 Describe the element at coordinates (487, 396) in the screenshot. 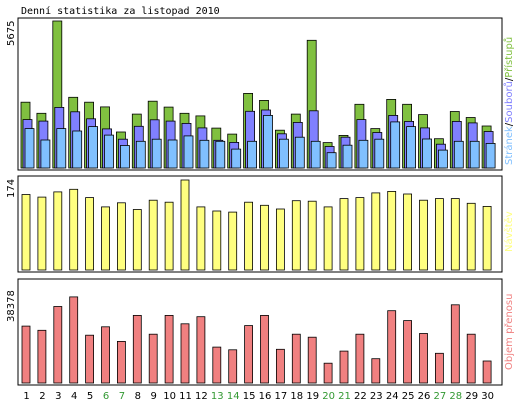

I see `x-label-day-30: 30` at that location.